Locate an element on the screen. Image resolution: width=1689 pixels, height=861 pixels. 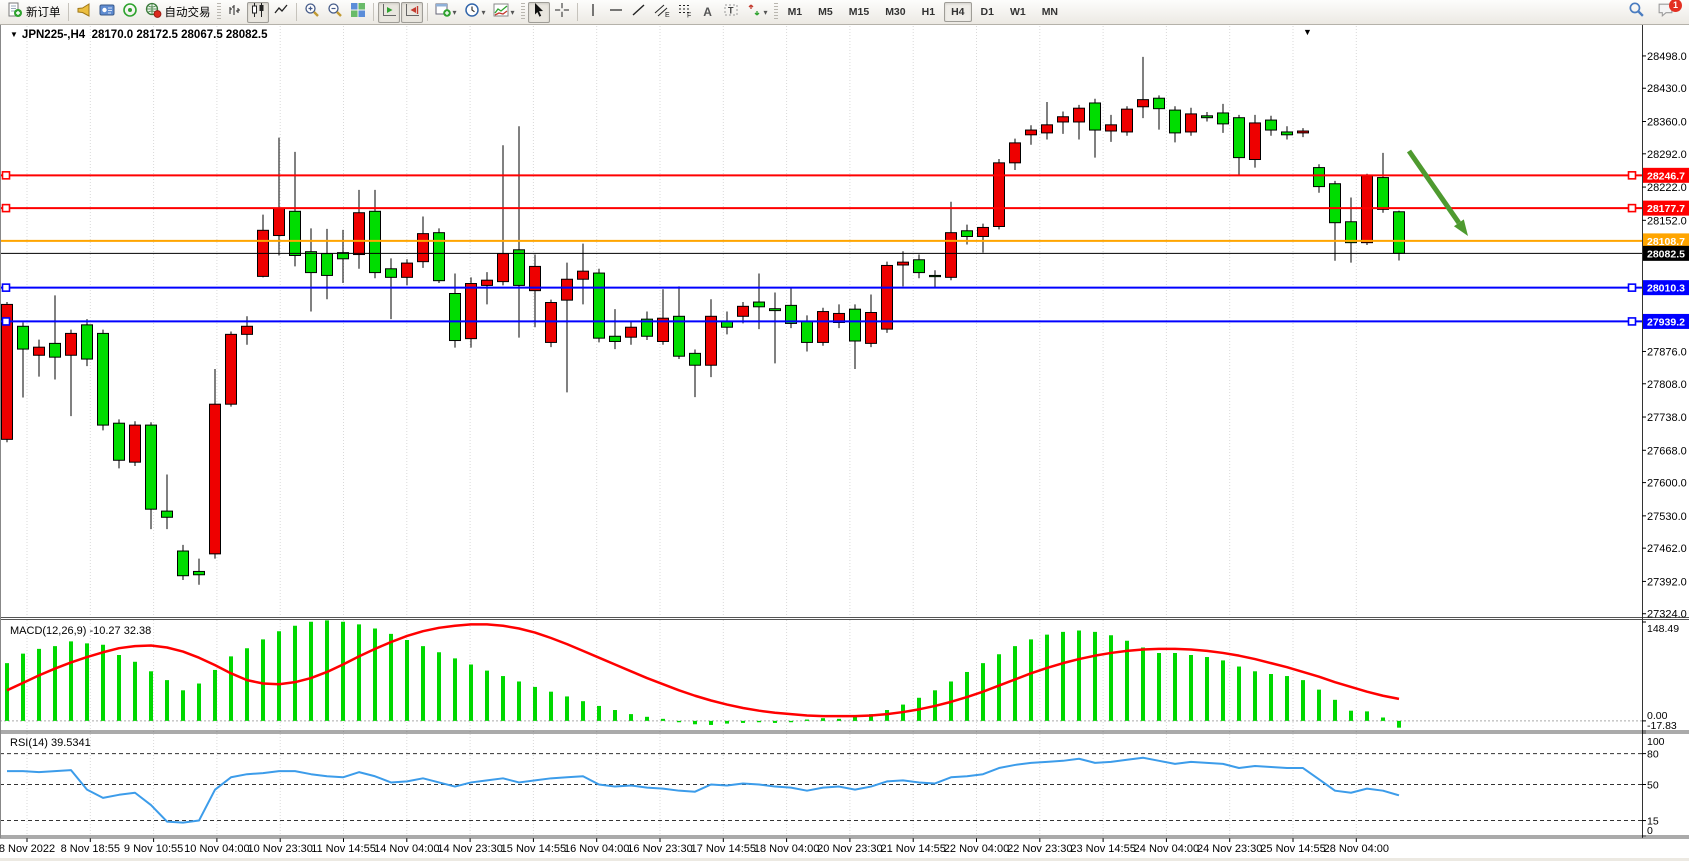
svg-text: 15 is located at coordinates (1653, 822).